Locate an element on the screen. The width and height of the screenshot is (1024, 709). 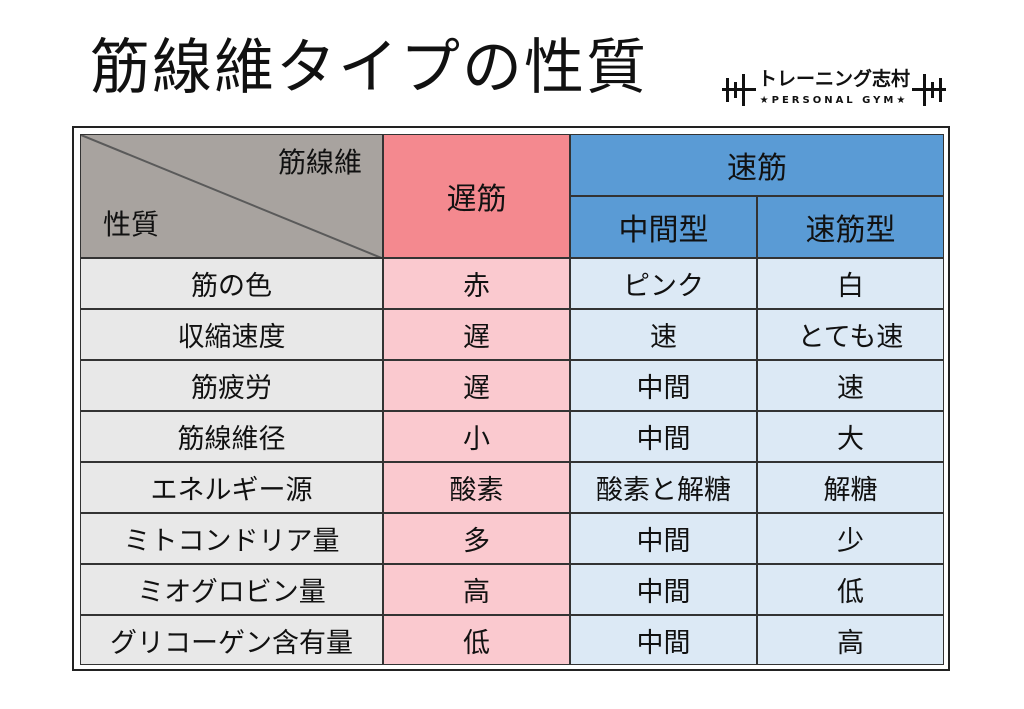
logo-name: トレーニング志村 is located at coordinates (834, 79).